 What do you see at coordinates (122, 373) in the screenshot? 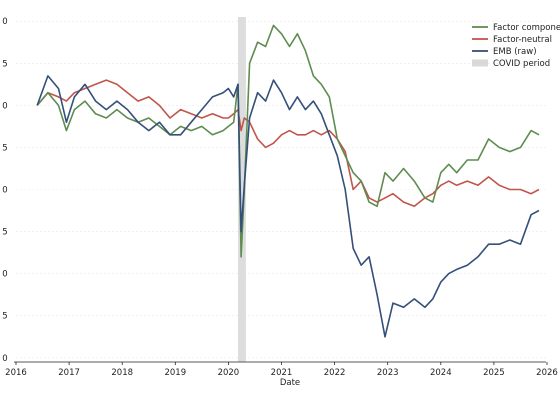
I see `x-tick-label: 2018` at bounding box center [122, 373].